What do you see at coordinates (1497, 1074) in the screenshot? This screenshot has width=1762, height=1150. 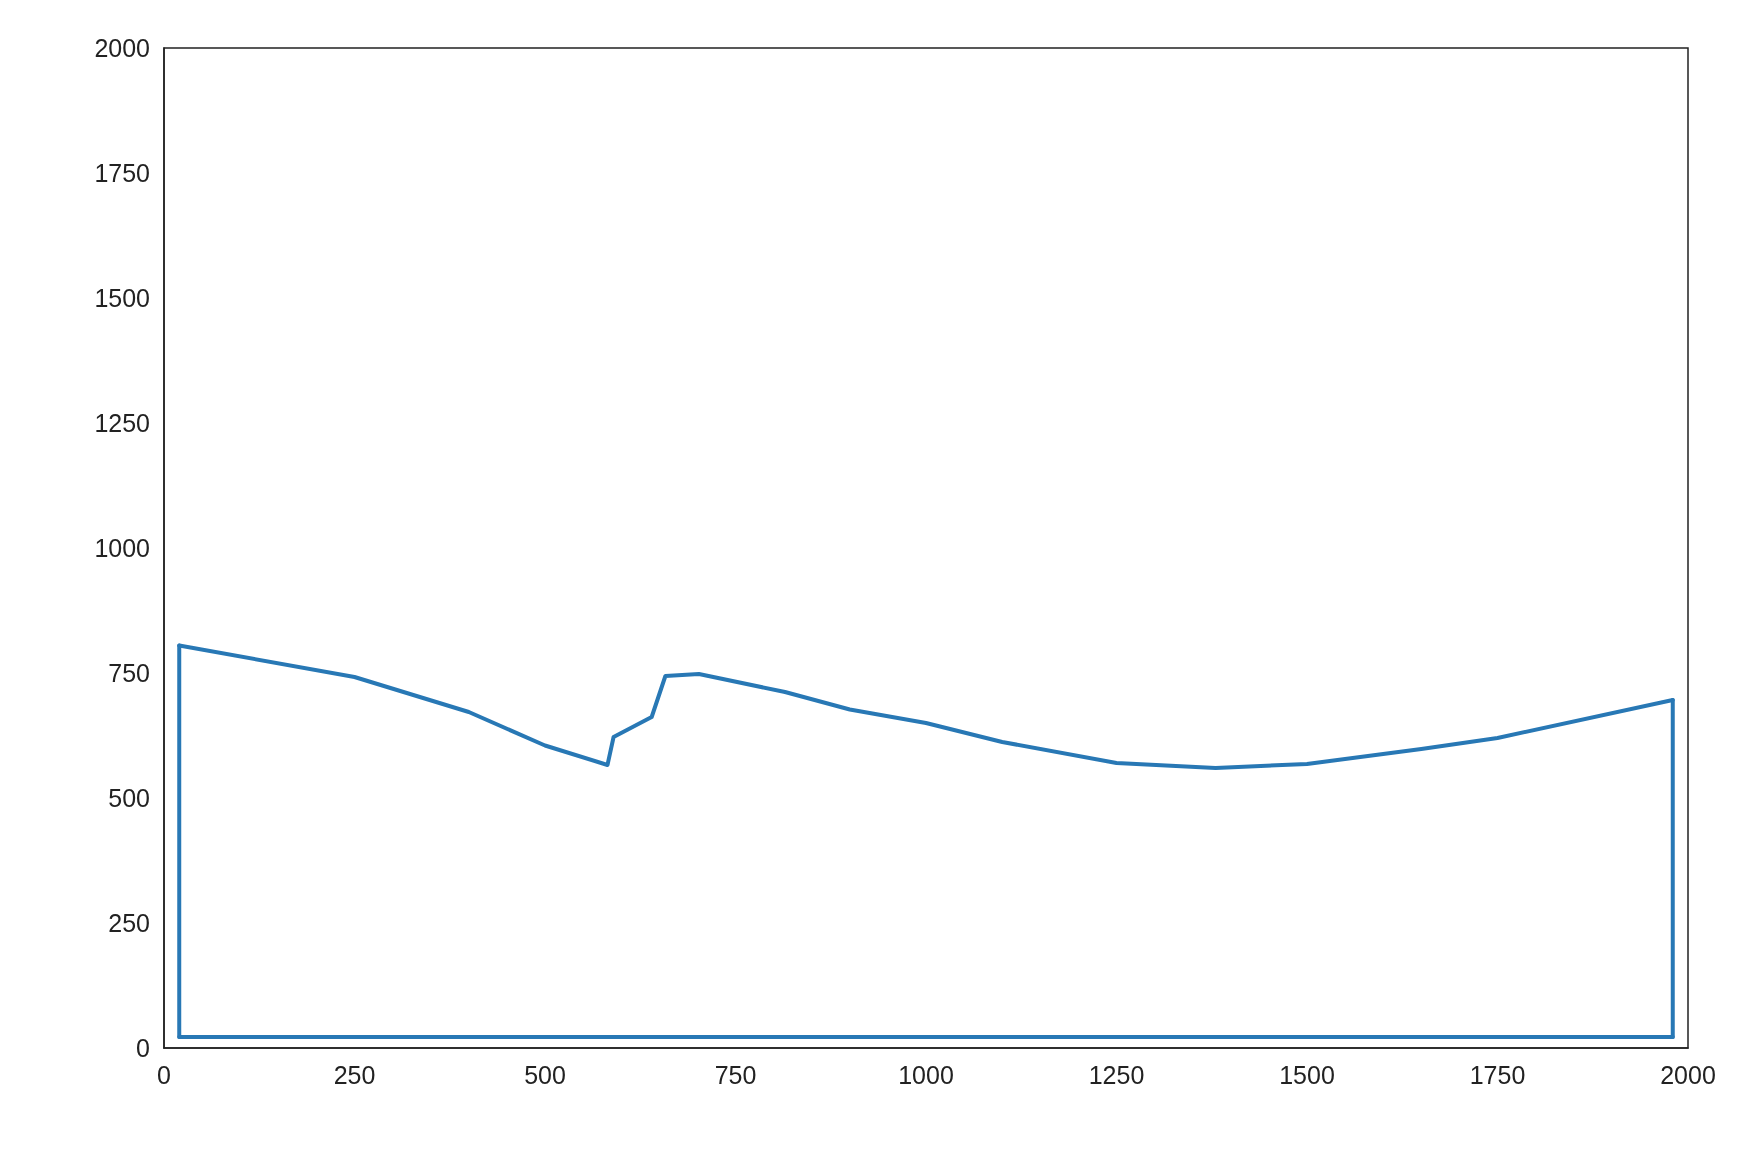 I see `x-tick-label: 1750` at bounding box center [1497, 1074].